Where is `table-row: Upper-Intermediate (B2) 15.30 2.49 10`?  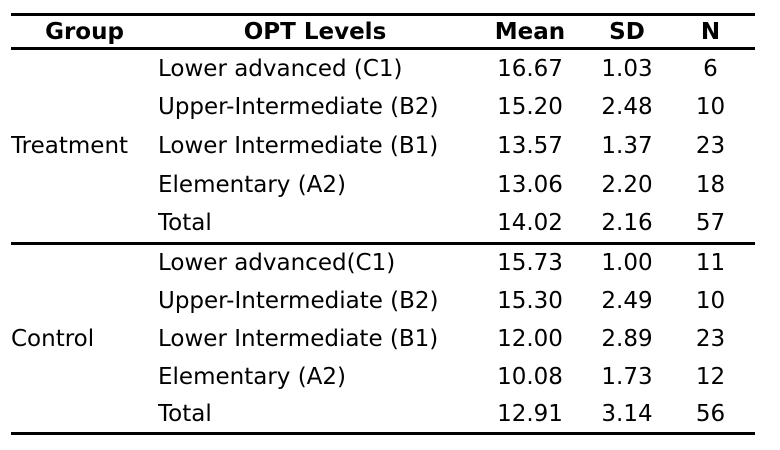
table-row: Upper-Intermediate (B2) 15.30 2.49 10 is located at coordinates (383, 301).